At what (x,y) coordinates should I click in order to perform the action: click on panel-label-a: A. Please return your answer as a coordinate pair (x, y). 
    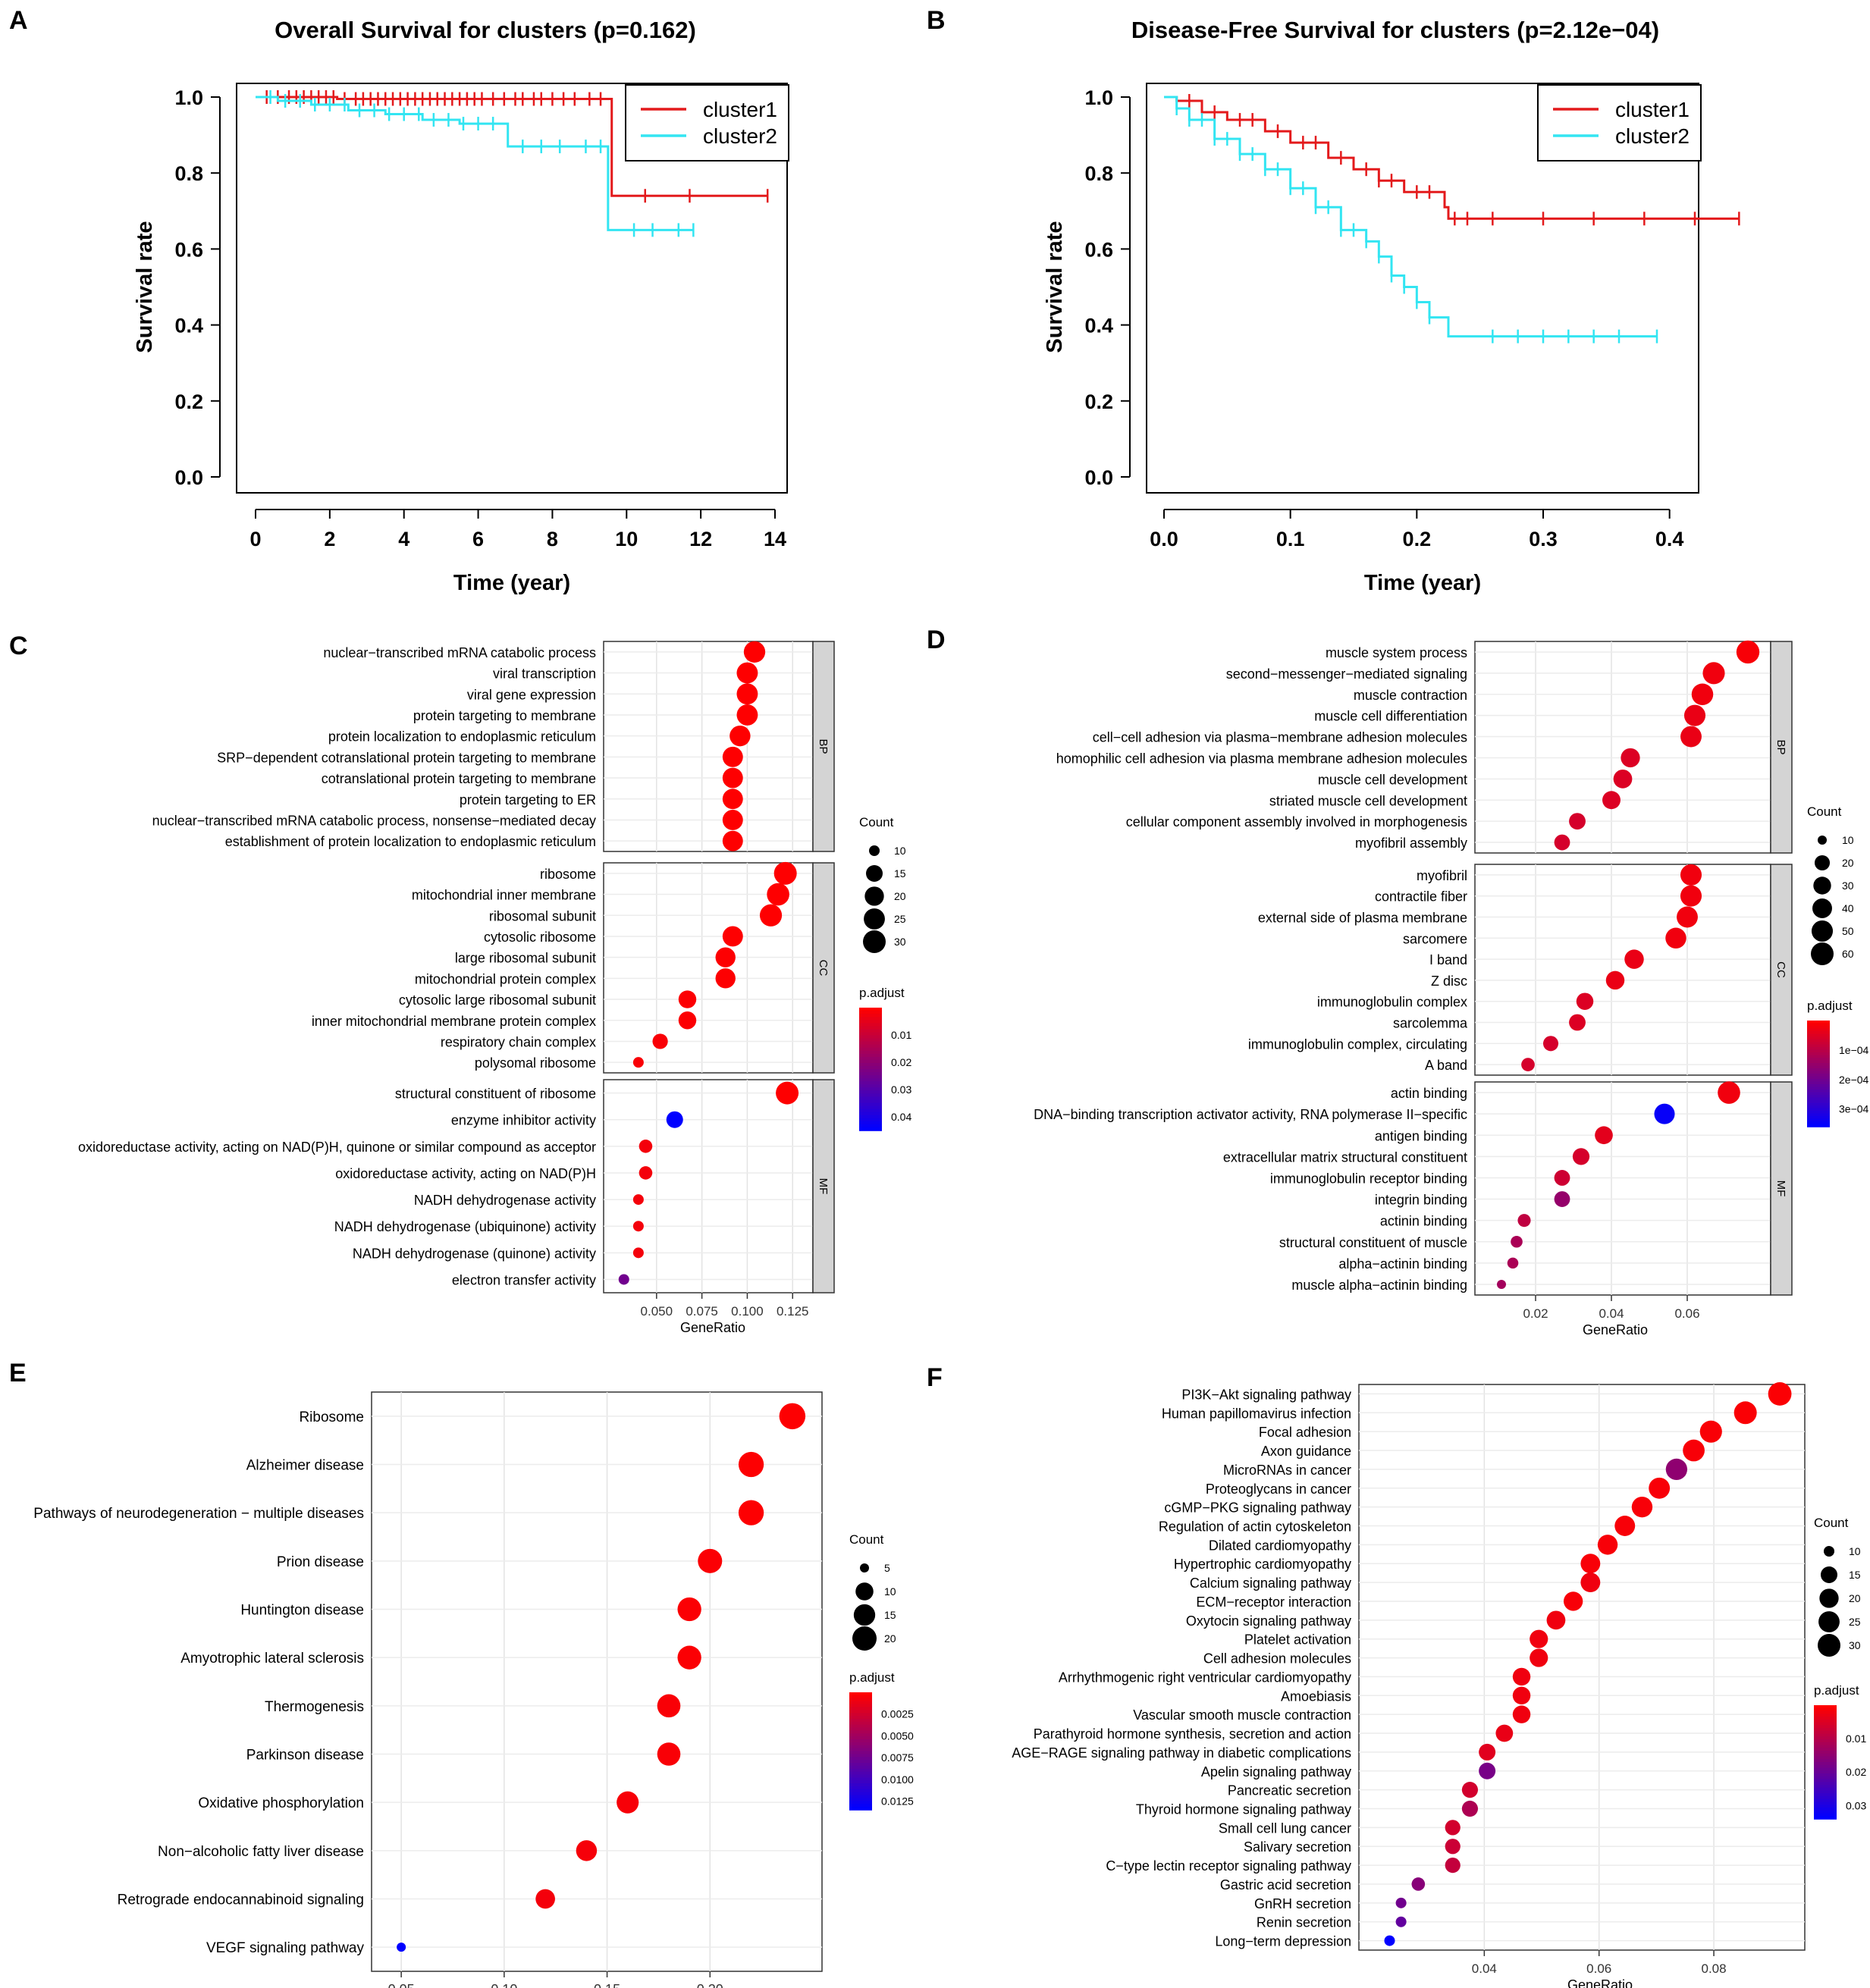
    Looking at the image, I should click on (18, 20).